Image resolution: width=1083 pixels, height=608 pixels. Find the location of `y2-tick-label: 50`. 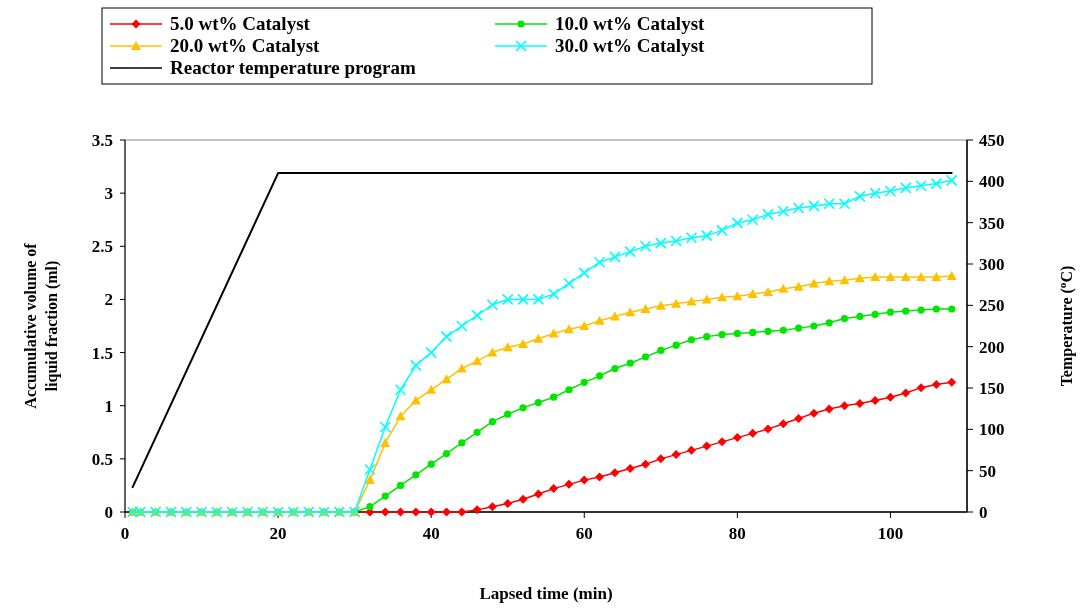

y2-tick-label: 50 is located at coordinates (987, 471).